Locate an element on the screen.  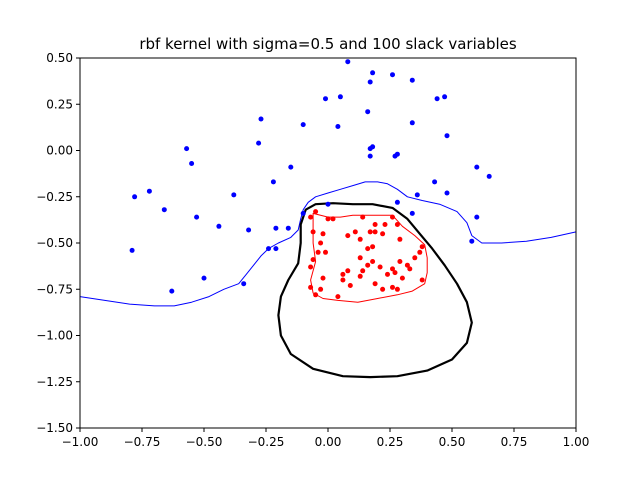
y-tick-label: 0.25 is located at coordinates (59, 104).